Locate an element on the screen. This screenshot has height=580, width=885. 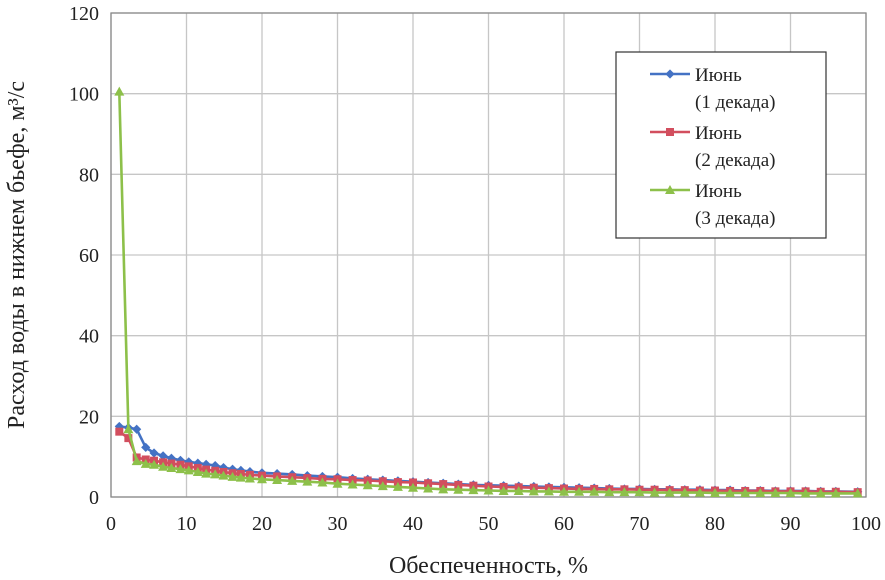
x-tick-label: 100 is located at coordinates (866, 524).